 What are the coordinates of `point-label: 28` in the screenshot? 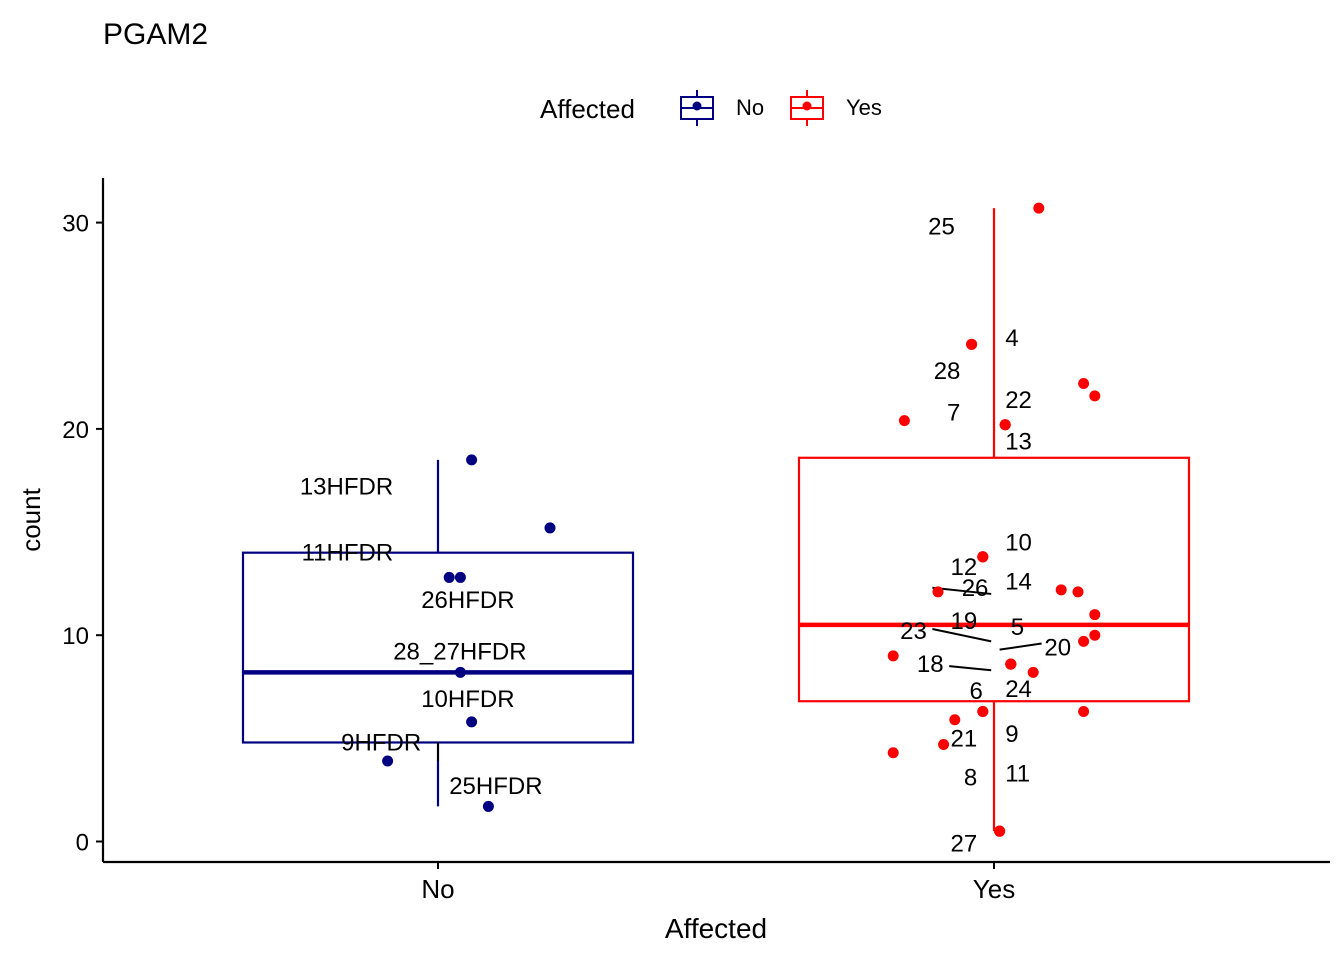 It's located at (947, 371).